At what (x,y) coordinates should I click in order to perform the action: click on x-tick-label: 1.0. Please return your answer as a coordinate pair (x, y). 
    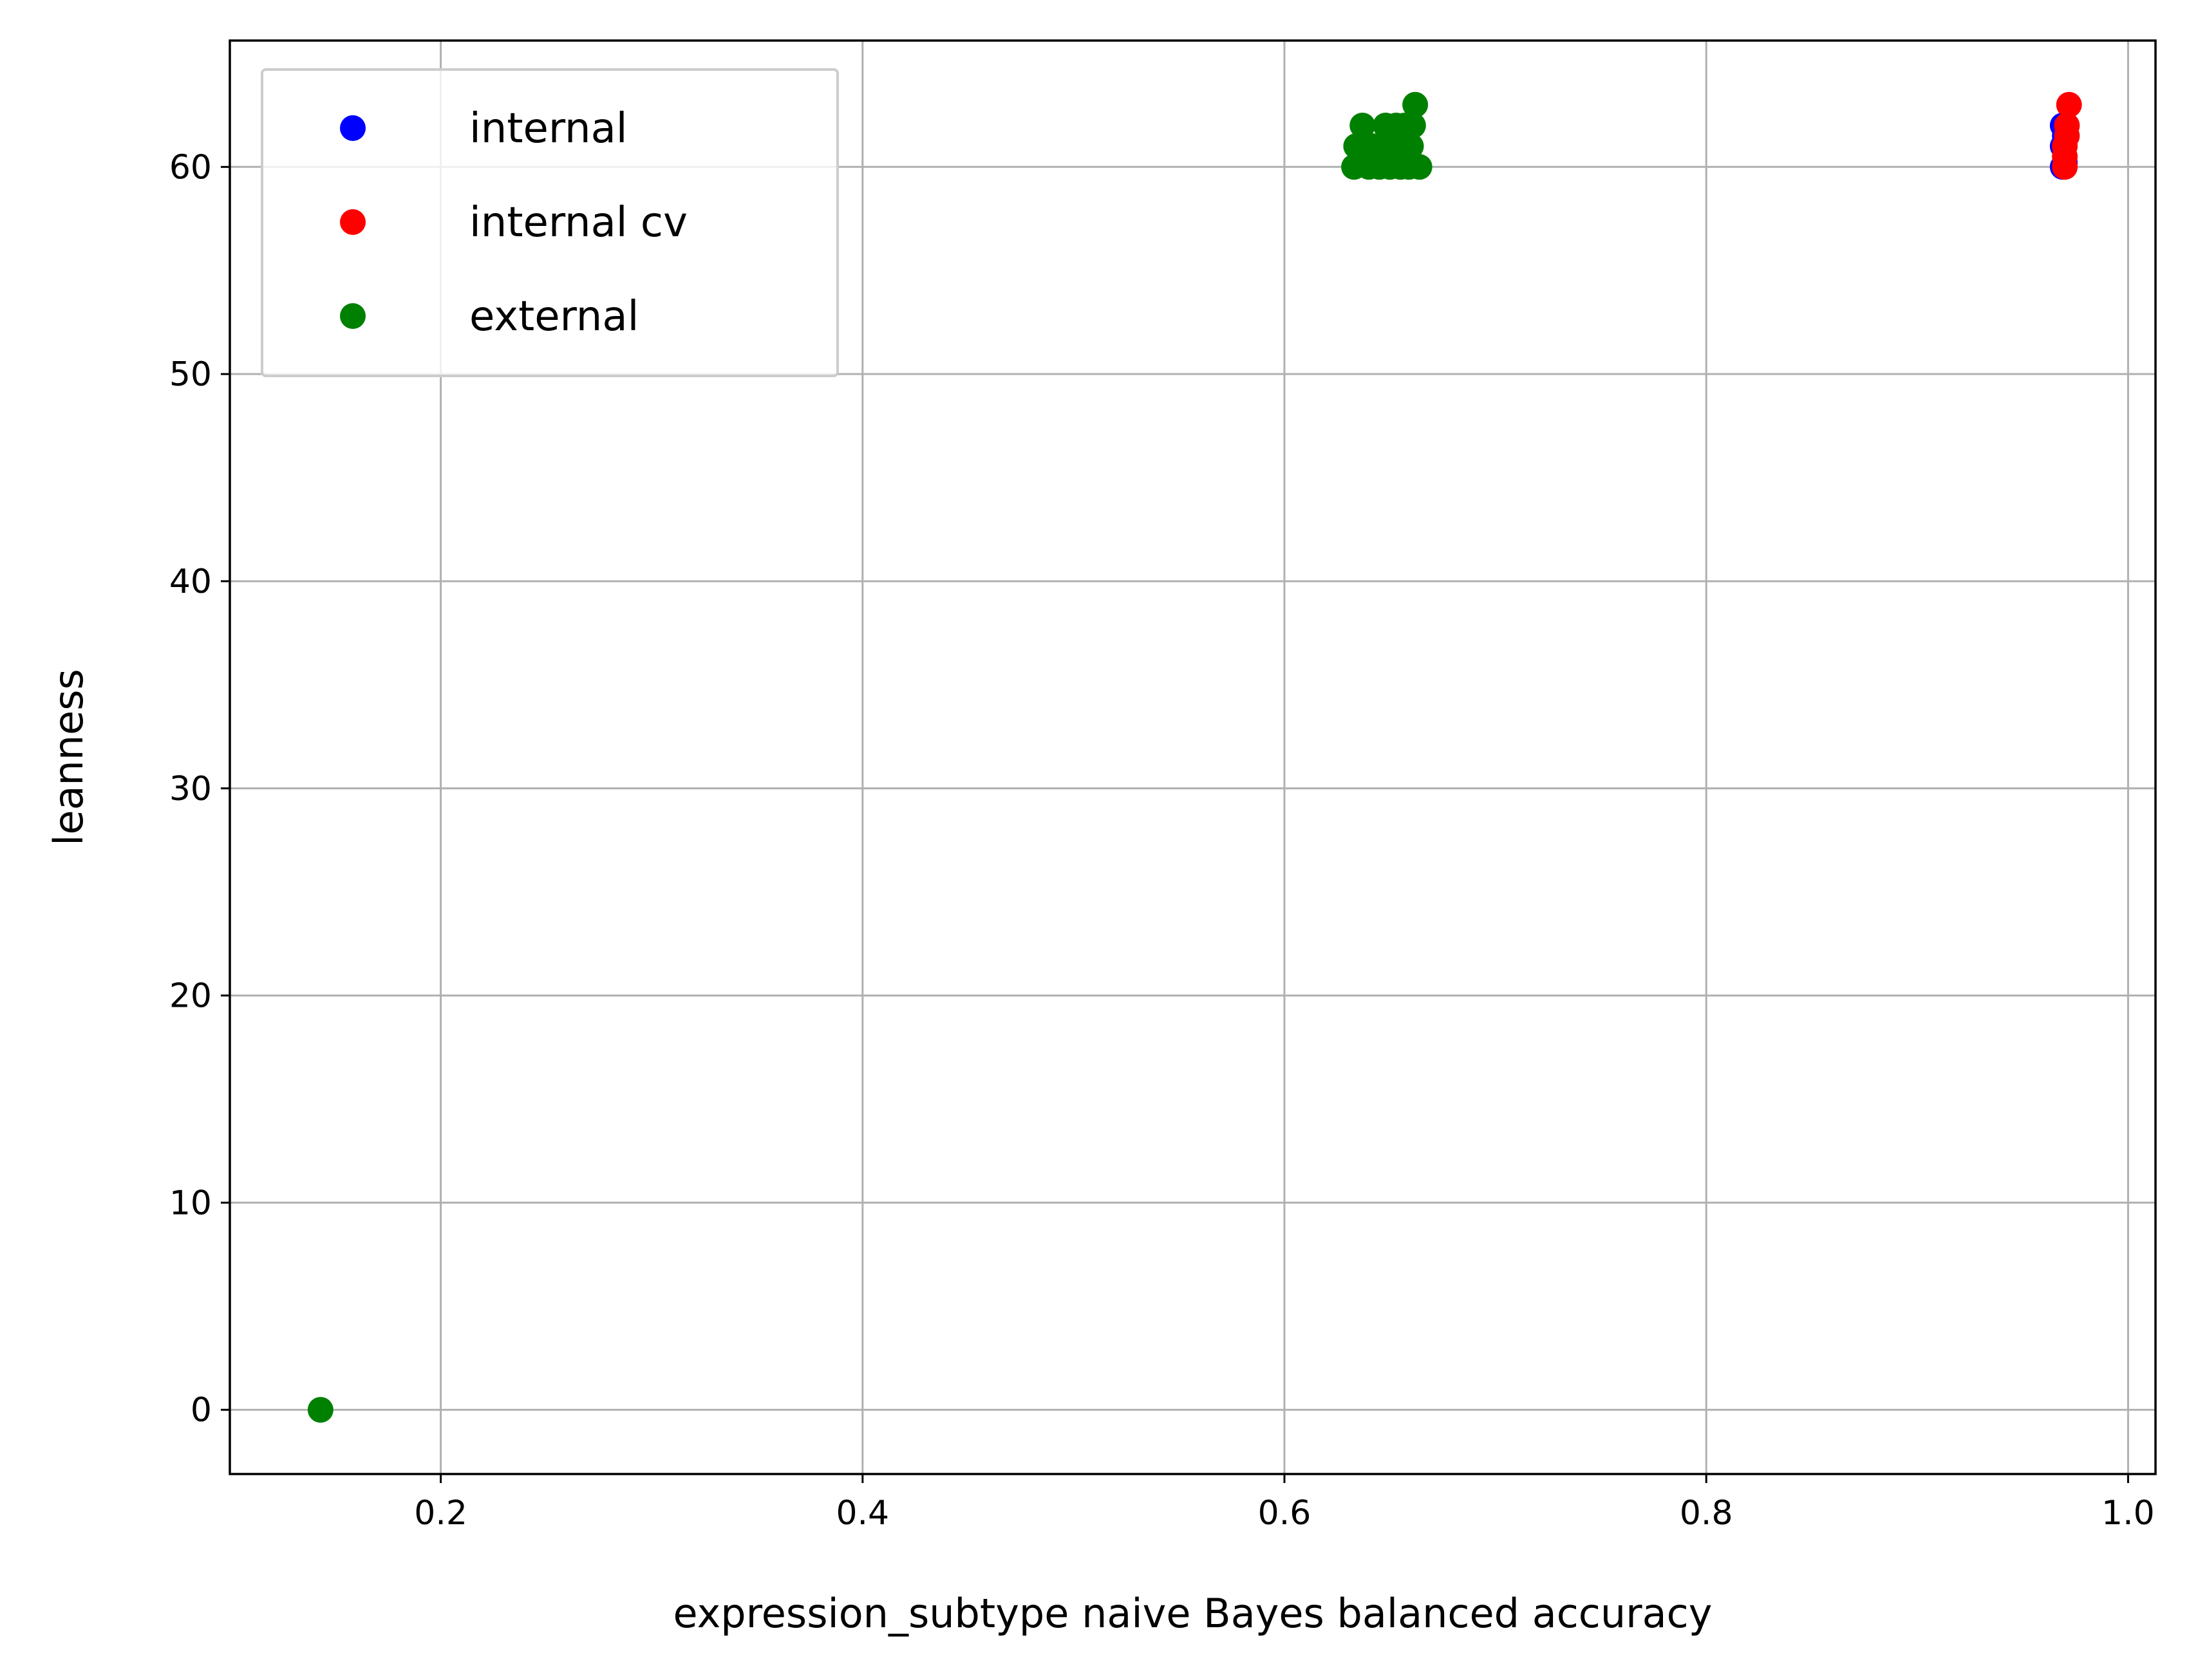
    Looking at the image, I should click on (2128, 1513).